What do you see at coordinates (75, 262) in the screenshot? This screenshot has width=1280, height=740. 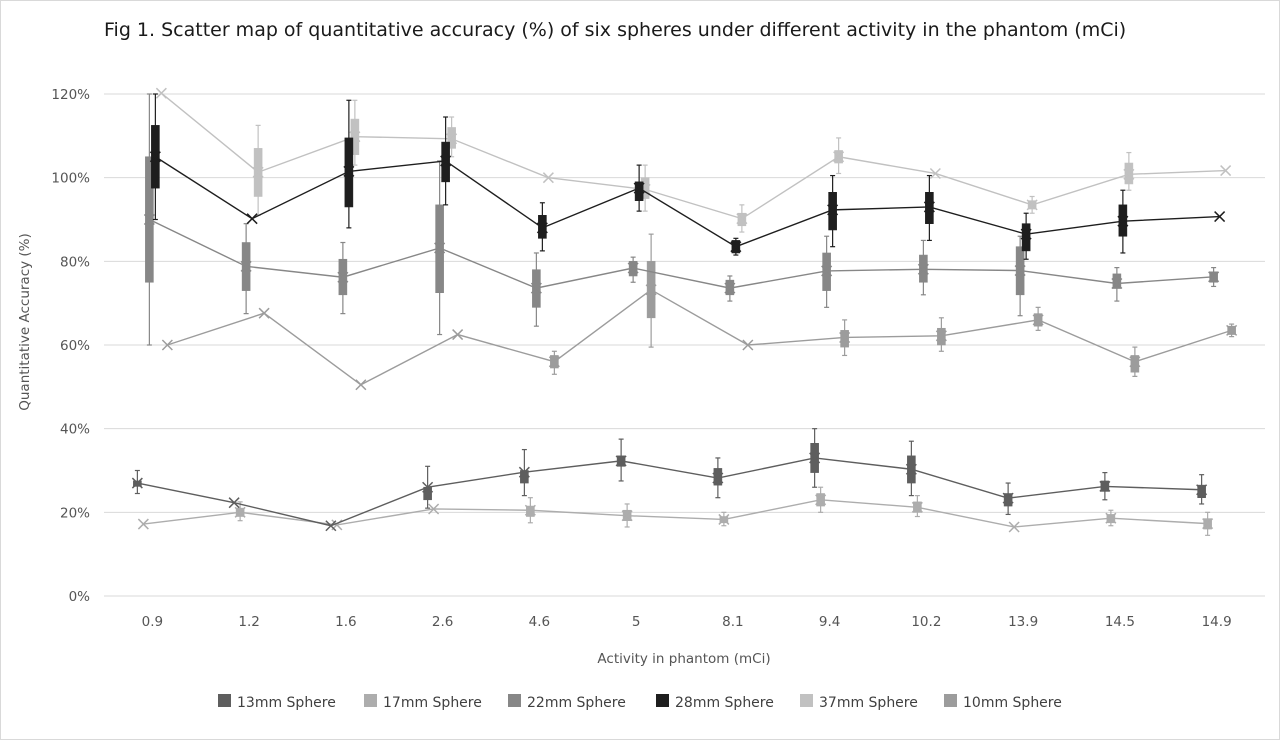 I see `y-tick-label: 80%` at bounding box center [75, 262].